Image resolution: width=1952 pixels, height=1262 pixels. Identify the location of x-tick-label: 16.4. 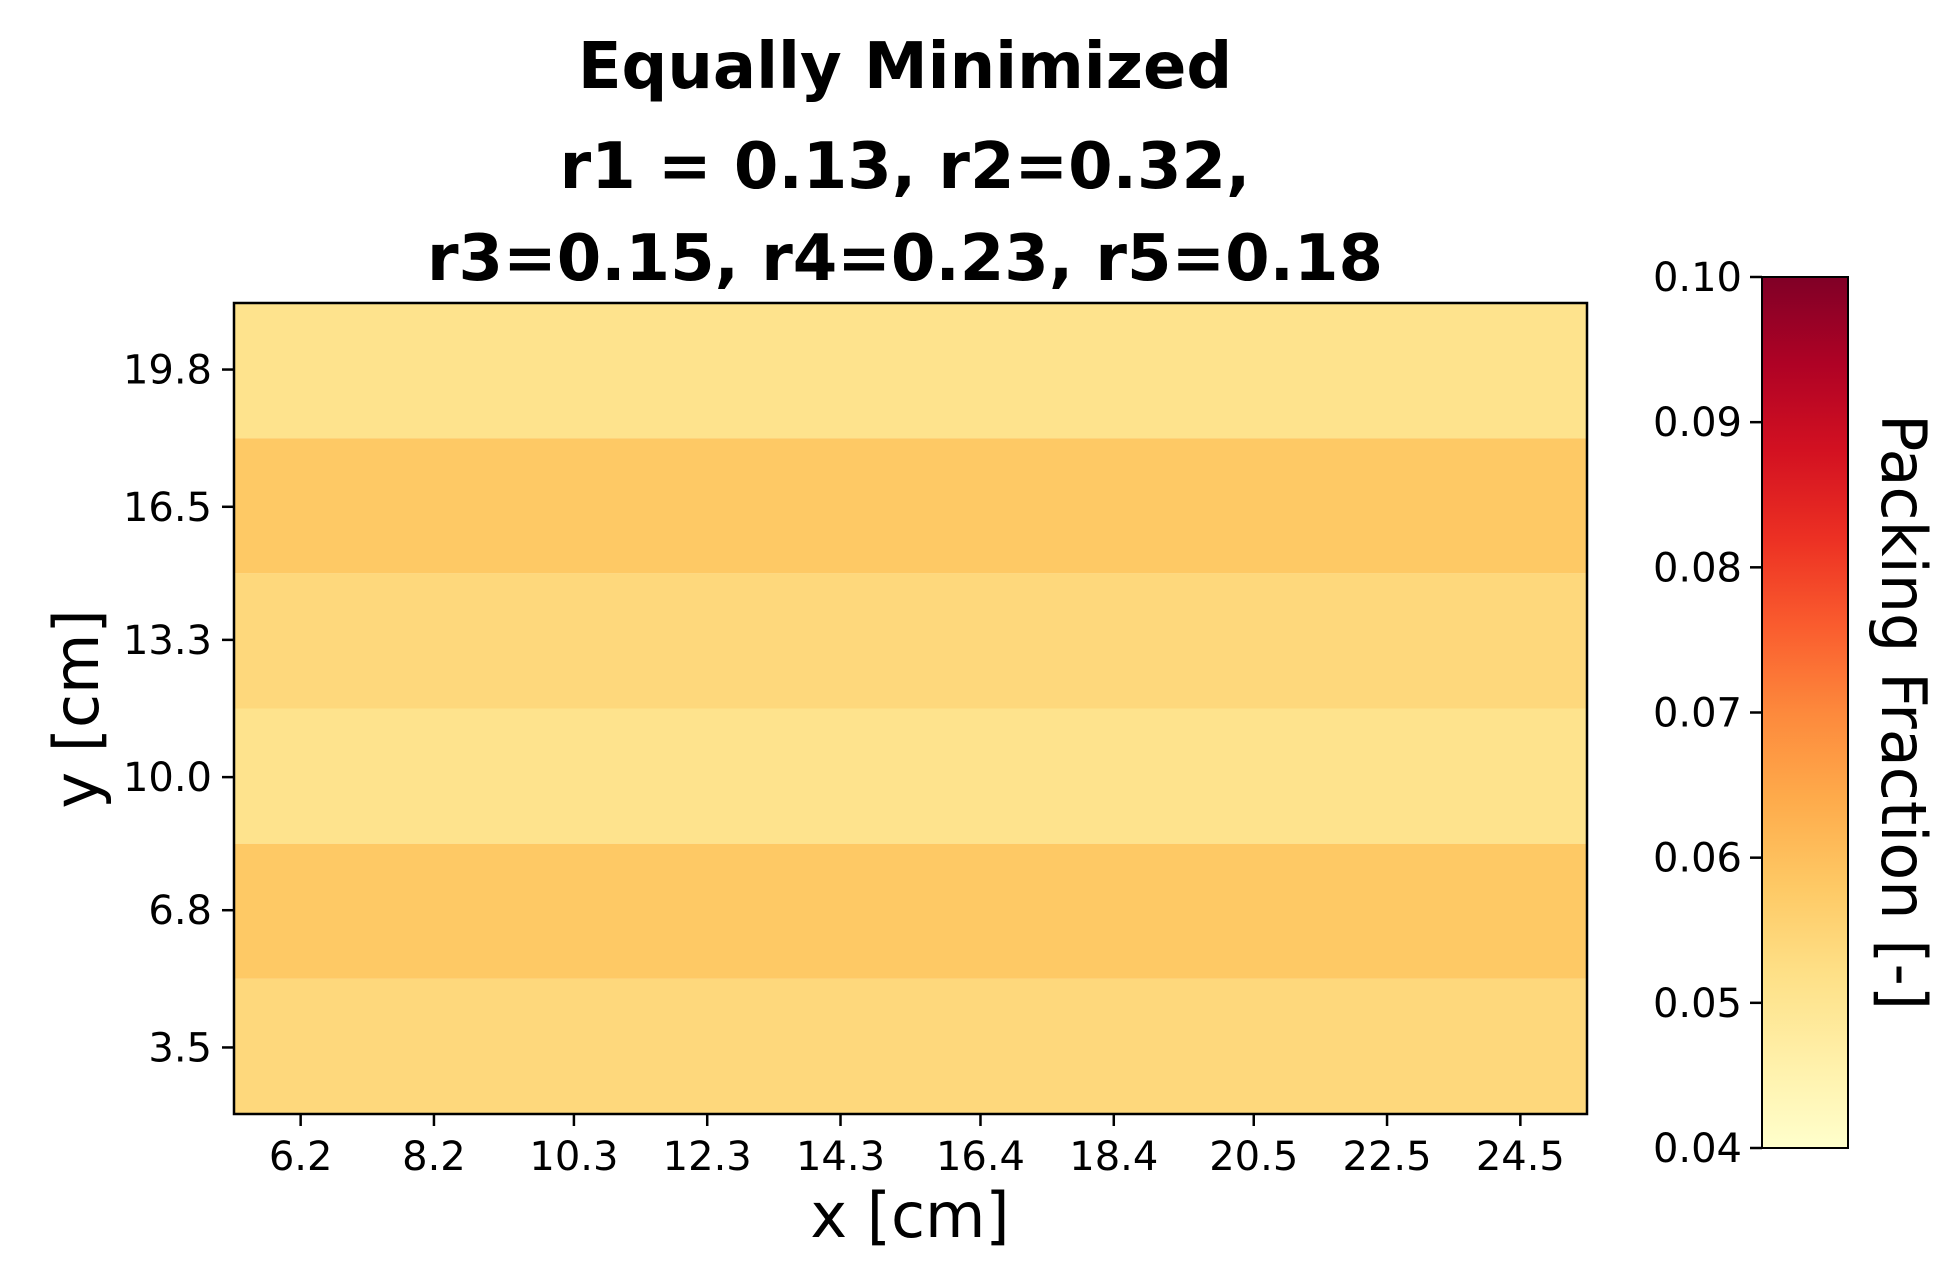
(980, 1157).